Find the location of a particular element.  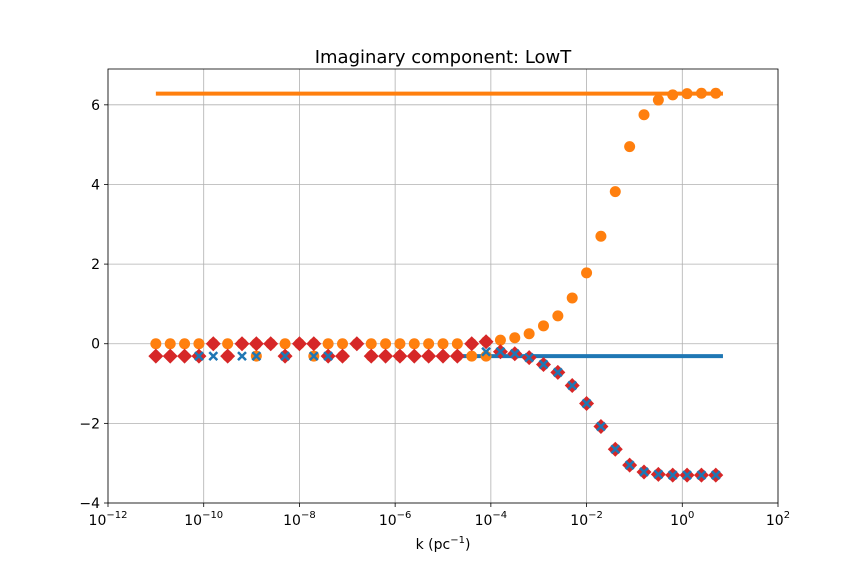

series-x-blue is located at coordinates (457, 413).